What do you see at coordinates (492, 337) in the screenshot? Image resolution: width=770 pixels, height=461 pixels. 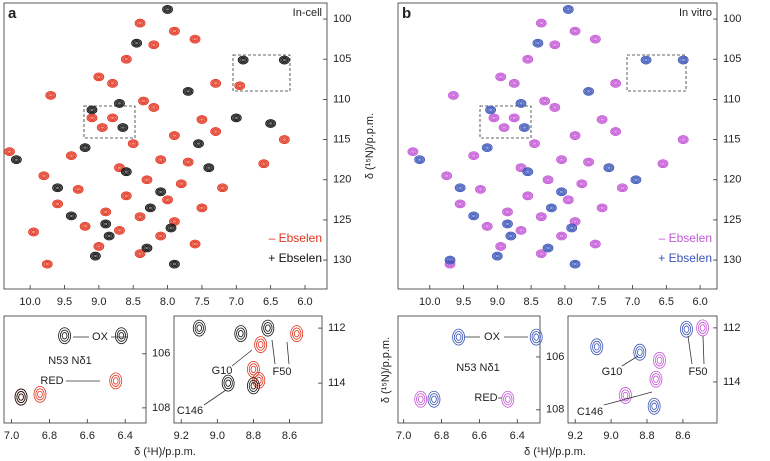 I see `annotation: OX` at bounding box center [492, 337].